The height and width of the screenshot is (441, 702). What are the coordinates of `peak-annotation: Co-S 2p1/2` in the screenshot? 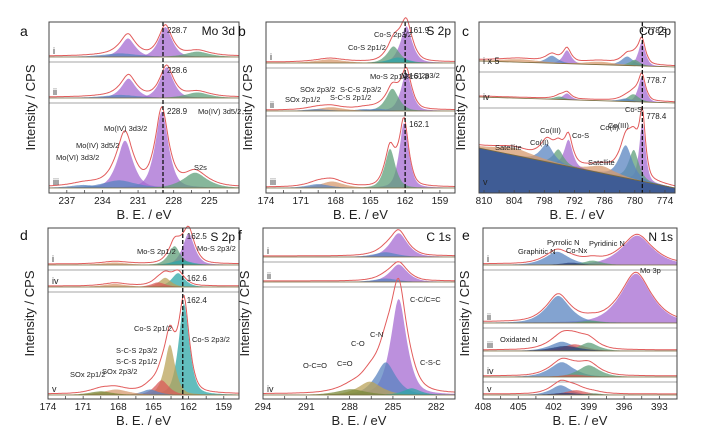 It's located at (153, 328).